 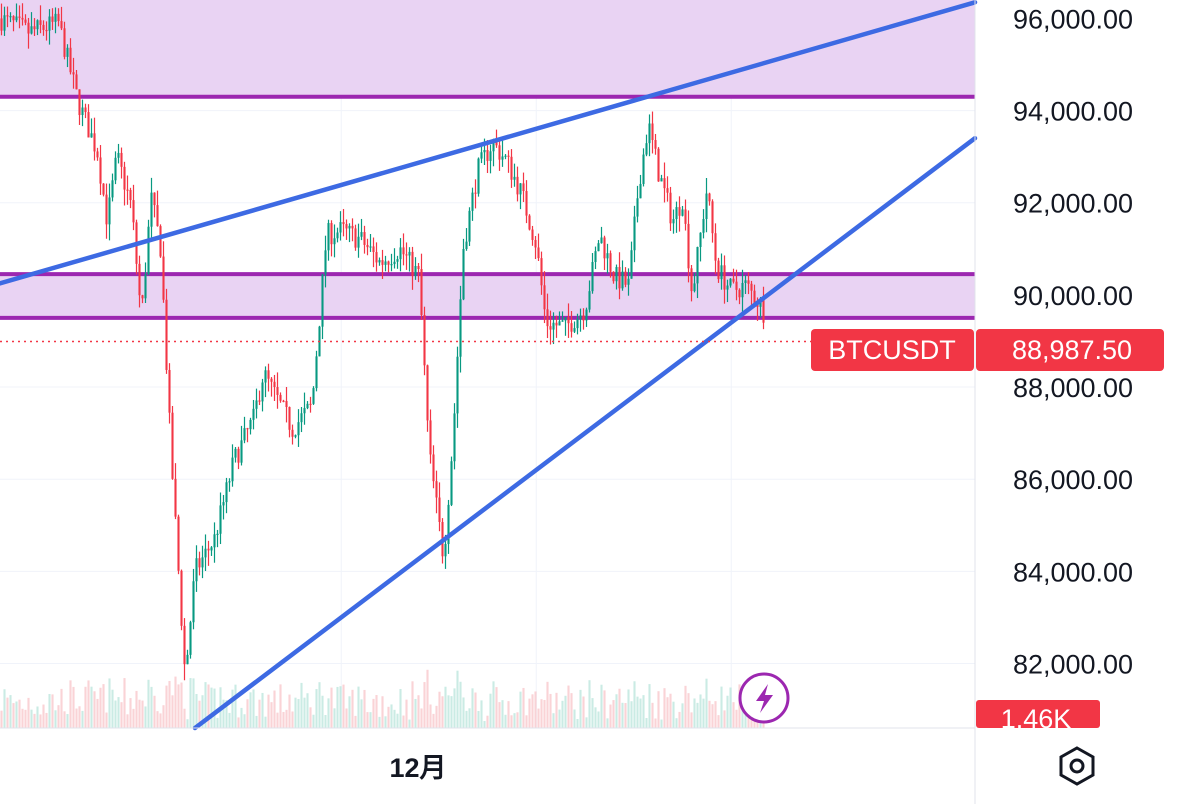 What do you see at coordinates (764, 698) in the screenshot?
I see `lightning-icon` at bounding box center [764, 698].